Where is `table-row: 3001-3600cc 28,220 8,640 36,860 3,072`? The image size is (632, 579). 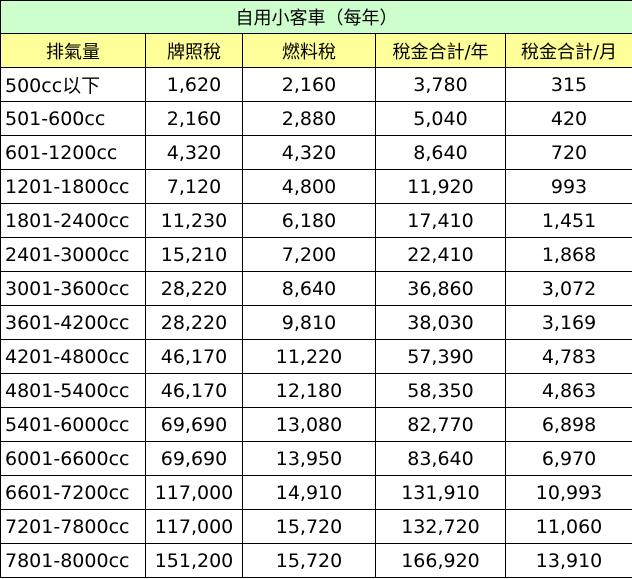
table-row: 3001-3600cc 28,220 8,640 36,860 3,072 is located at coordinates (316, 288).